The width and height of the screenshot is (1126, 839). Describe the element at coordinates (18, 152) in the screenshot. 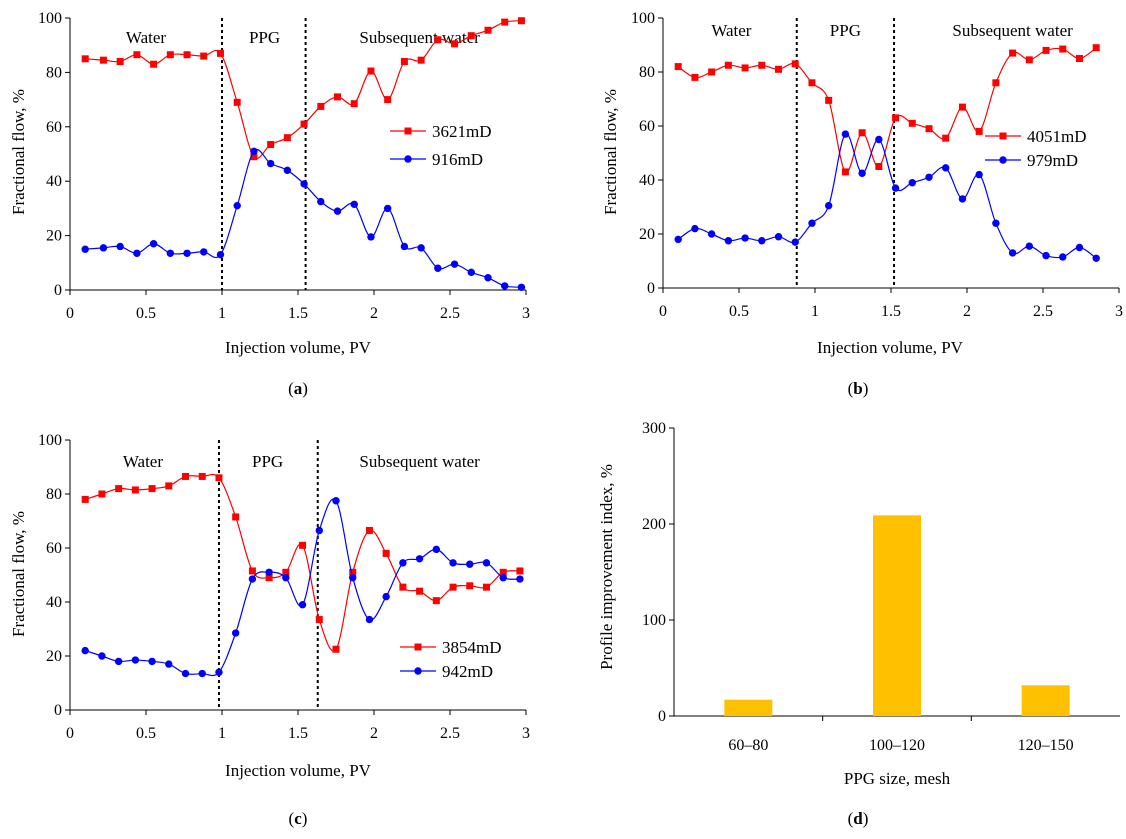

I see `ylabel-a: Fractional flow, %` at that location.